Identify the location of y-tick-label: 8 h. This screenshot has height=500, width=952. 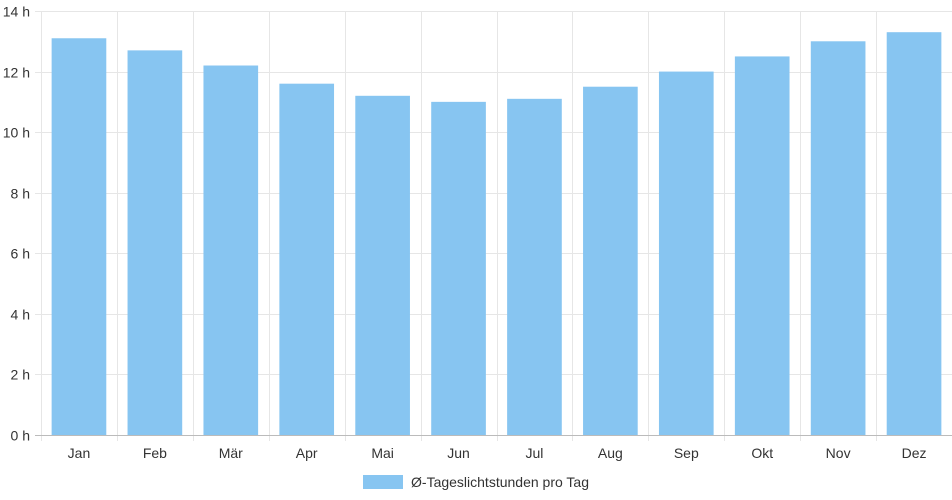
(20, 194).